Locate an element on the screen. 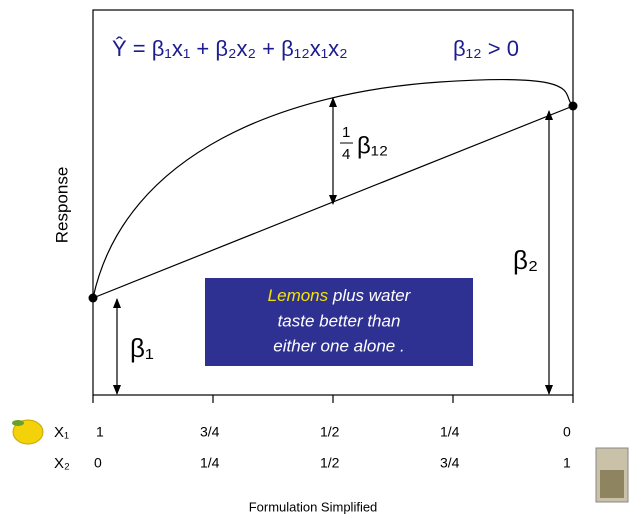 The image size is (632, 519). x1-value: 0 is located at coordinates (567, 432).